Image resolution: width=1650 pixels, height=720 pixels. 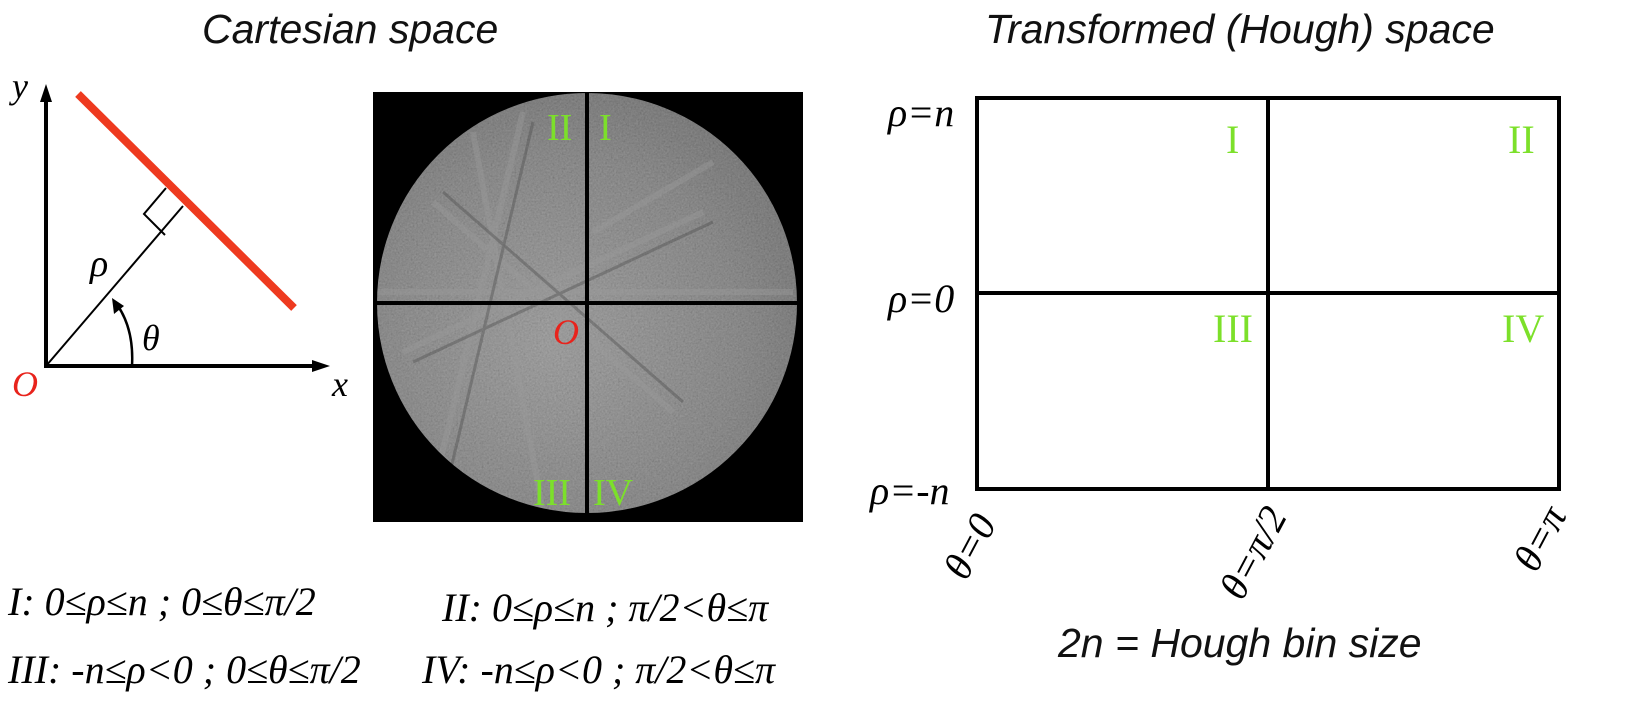 What do you see at coordinates (920, 112) in the screenshot?
I see `rho-n-label: ρ=n` at bounding box center [920, 112].